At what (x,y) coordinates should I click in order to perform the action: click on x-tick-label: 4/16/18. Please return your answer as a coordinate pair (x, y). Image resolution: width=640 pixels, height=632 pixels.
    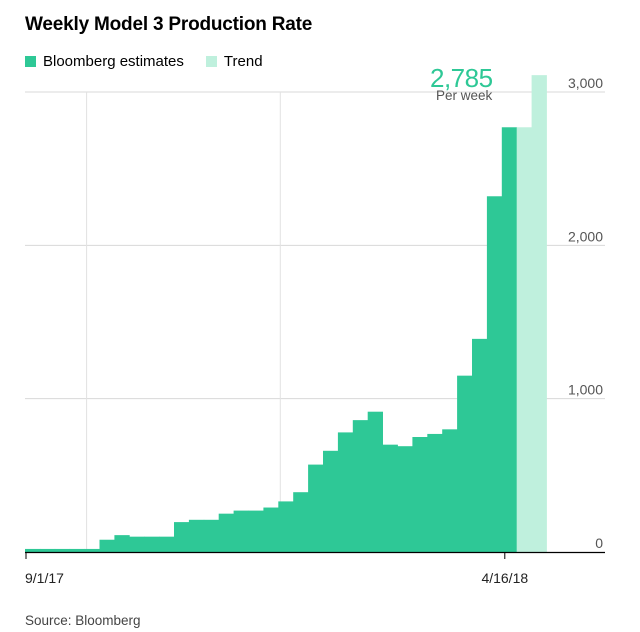
    Looking at the image, I should click on (504, 578).